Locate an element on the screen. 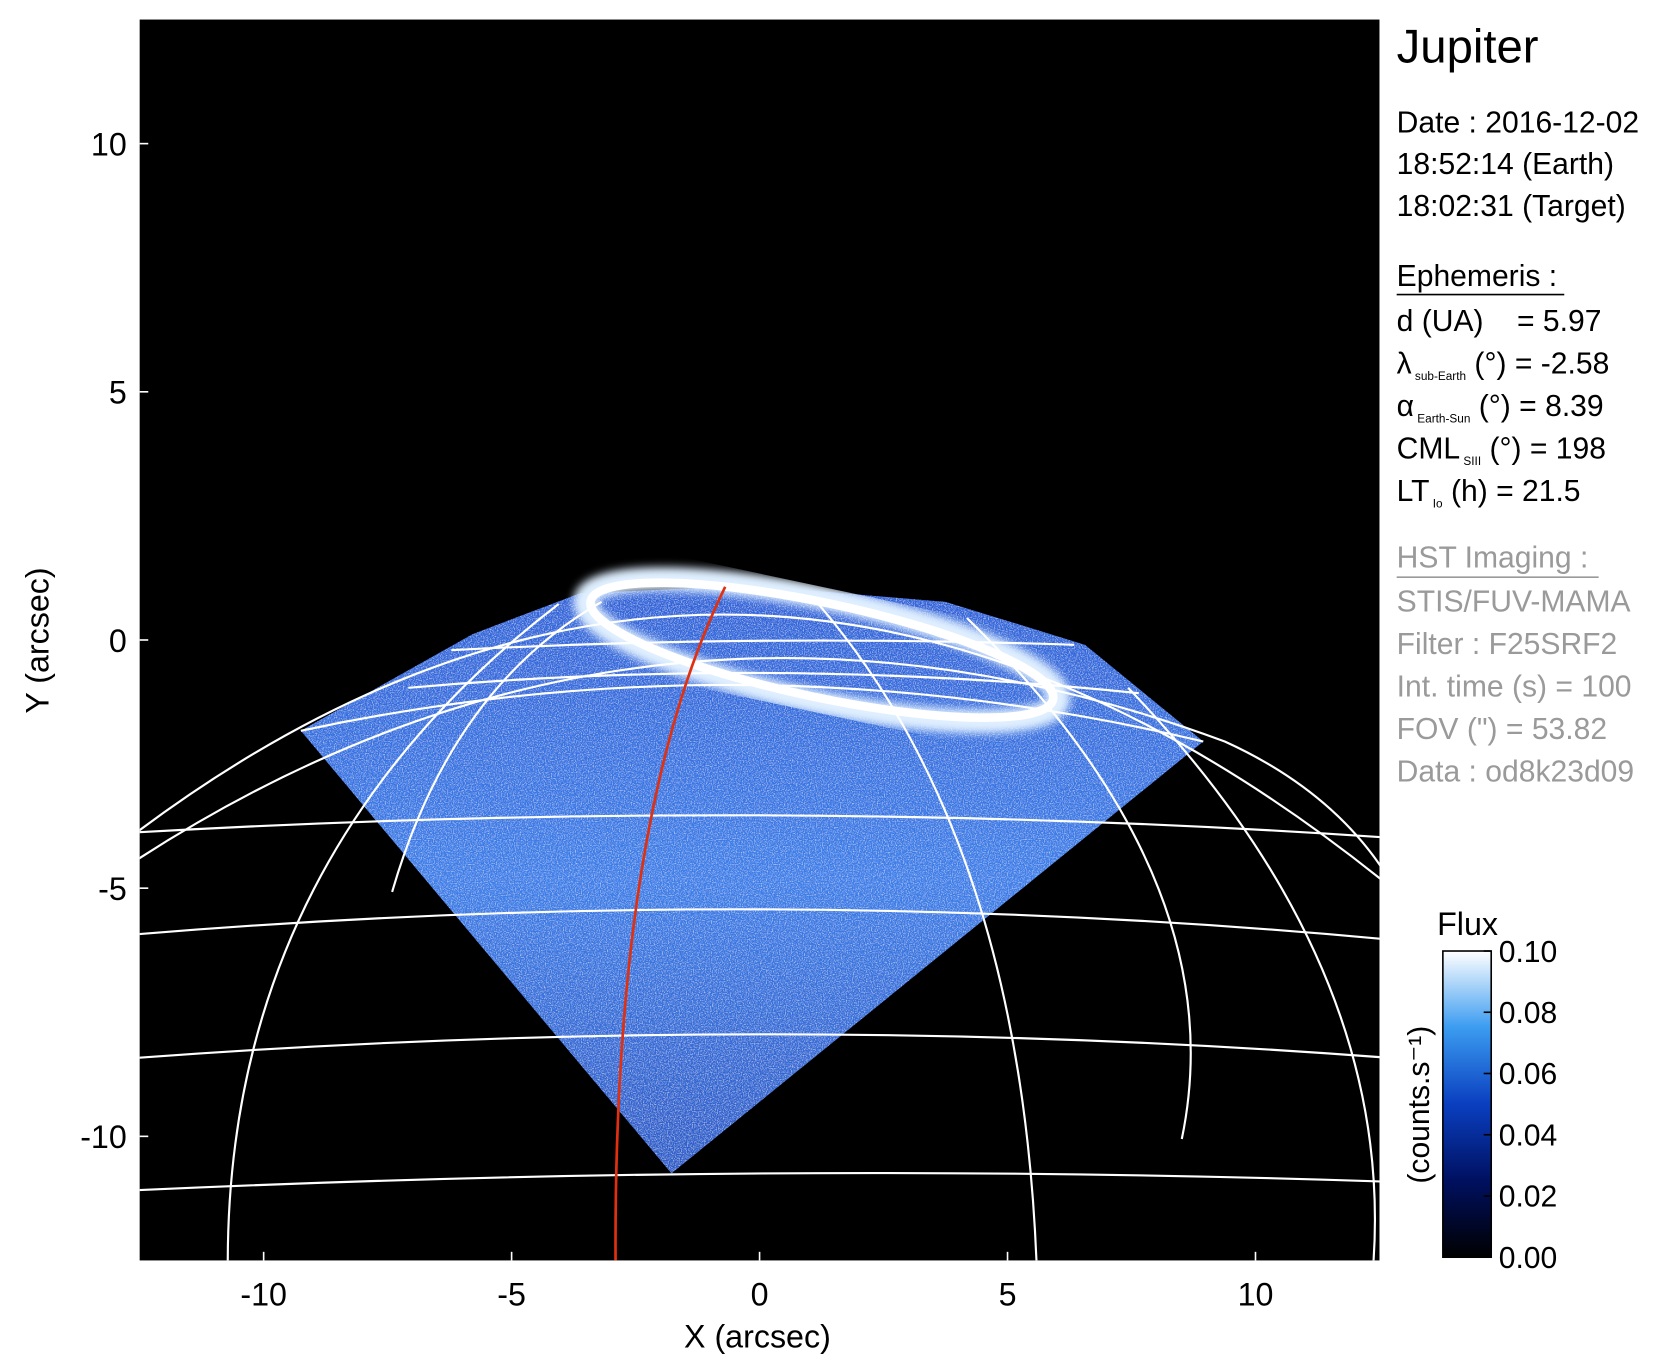 This screenshot has width=1676, height=1367. y-tick-label: 10 is located at coordinates (109, 144).